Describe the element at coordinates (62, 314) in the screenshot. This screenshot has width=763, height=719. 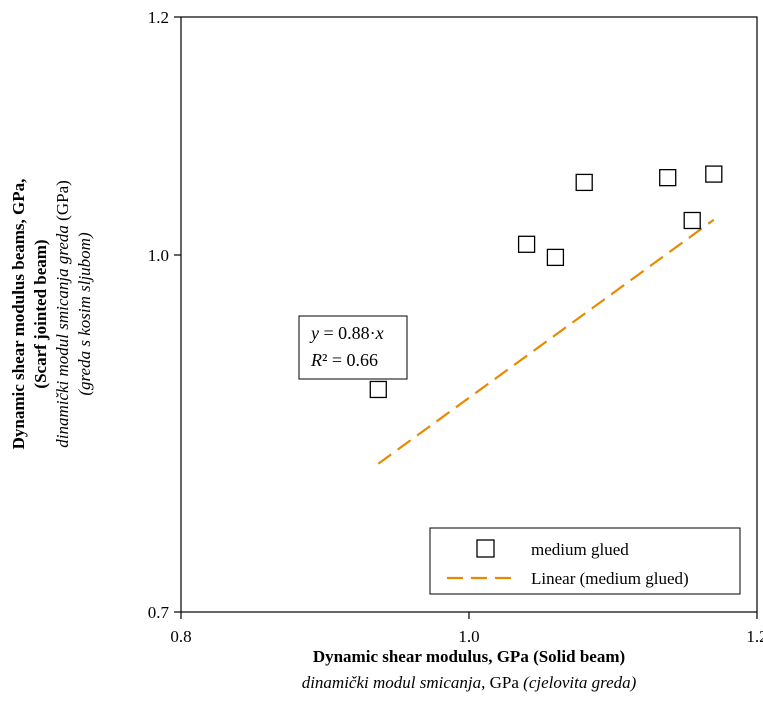
I see `y-axis-title-line3: dinamički modul smicanja greda (GPa)` at that location.